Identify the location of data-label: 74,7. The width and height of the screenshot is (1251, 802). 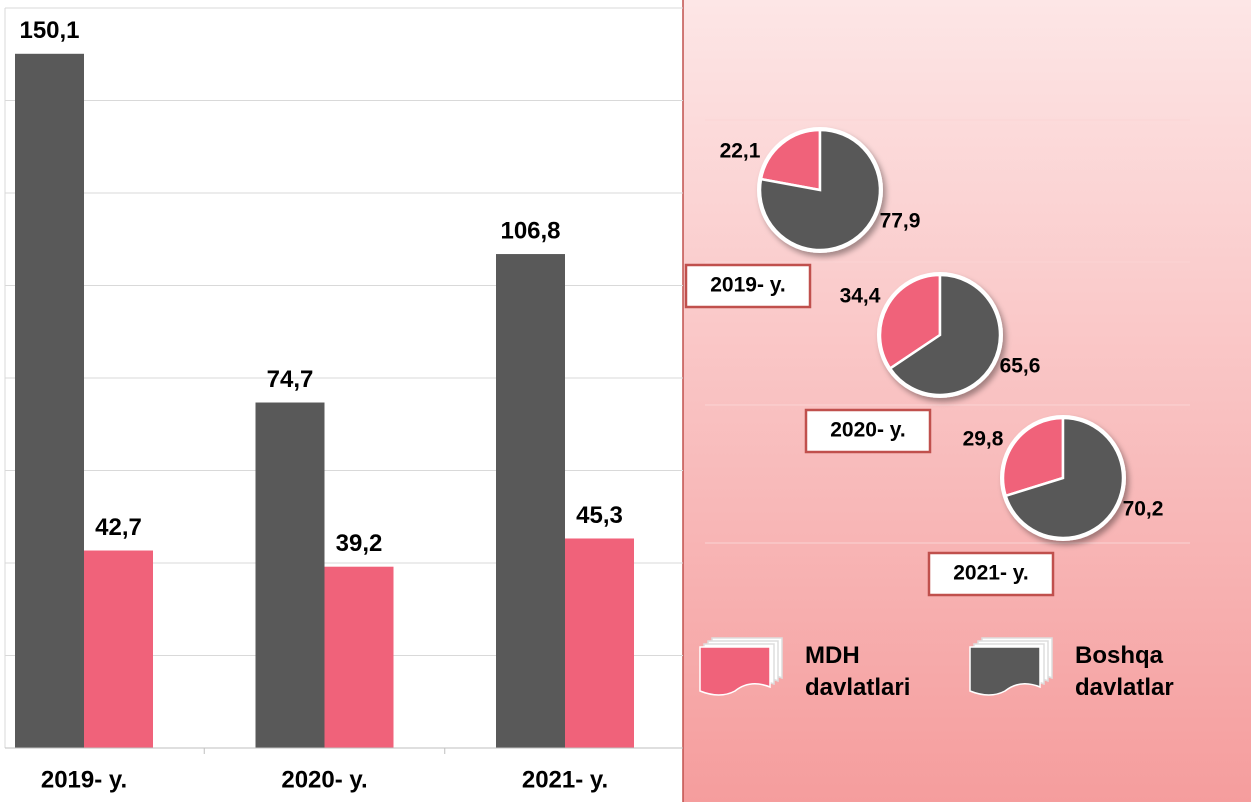
(290, 379).